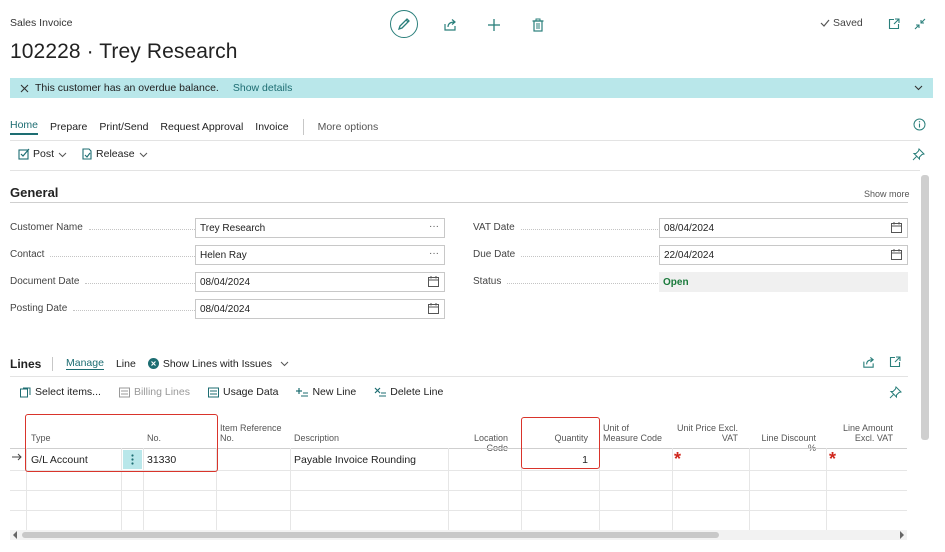  I want to click on tab-home: Home, so click(24, 127).